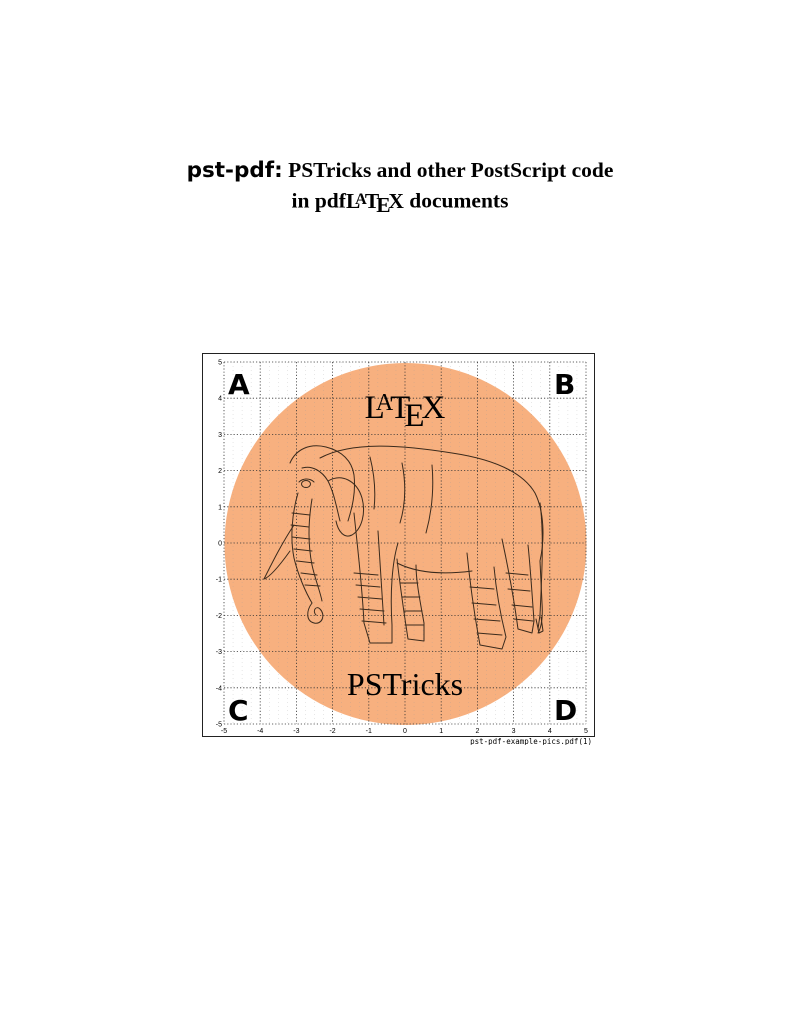  What do you see at coordinates (451, 170) in the screenshot?
I see `title-line-1-text: PSTricks and other PostScript code` at bounding box center [451, 170].